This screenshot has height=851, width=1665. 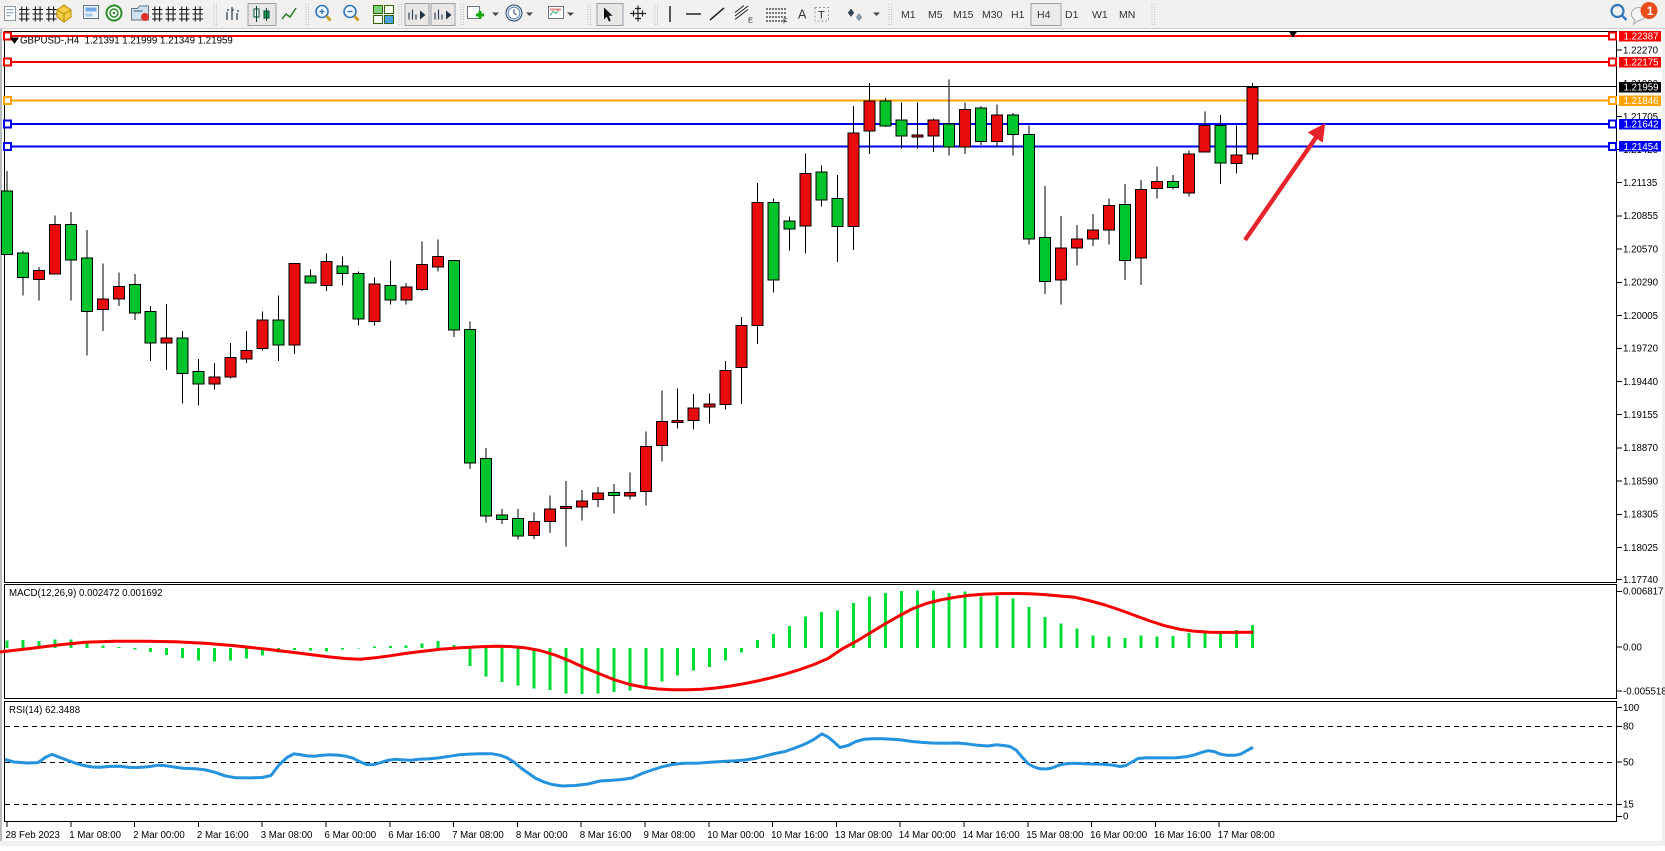 I want to click on svg-text: 1.21135, so click(x=1640, y=183).